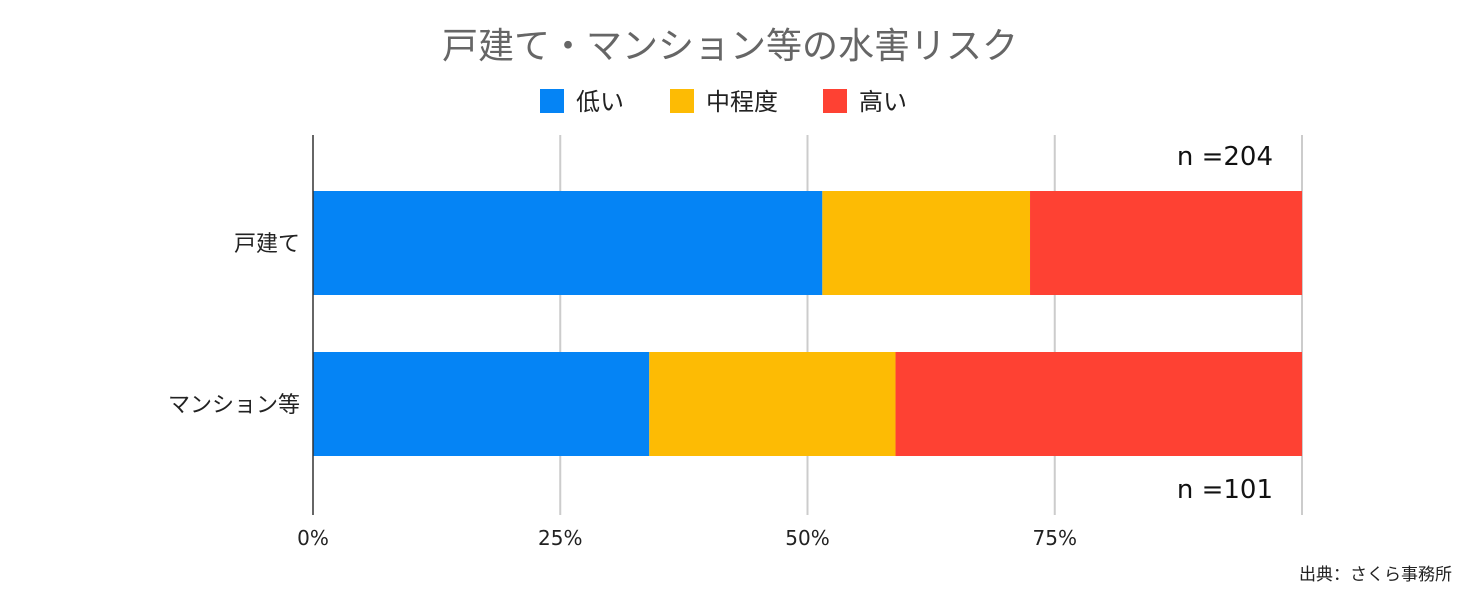  What do you see at coordinates (1225, 490) in the screenshot?
I see `n-annotation-bottom: n =101` at bounding box center [1225, 490].